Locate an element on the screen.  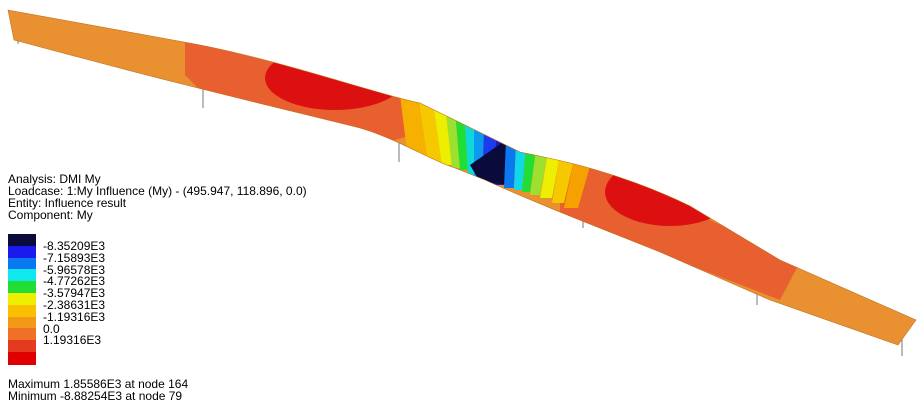
entity-info: Entity: Influence result is located at coordinates (67, 203).